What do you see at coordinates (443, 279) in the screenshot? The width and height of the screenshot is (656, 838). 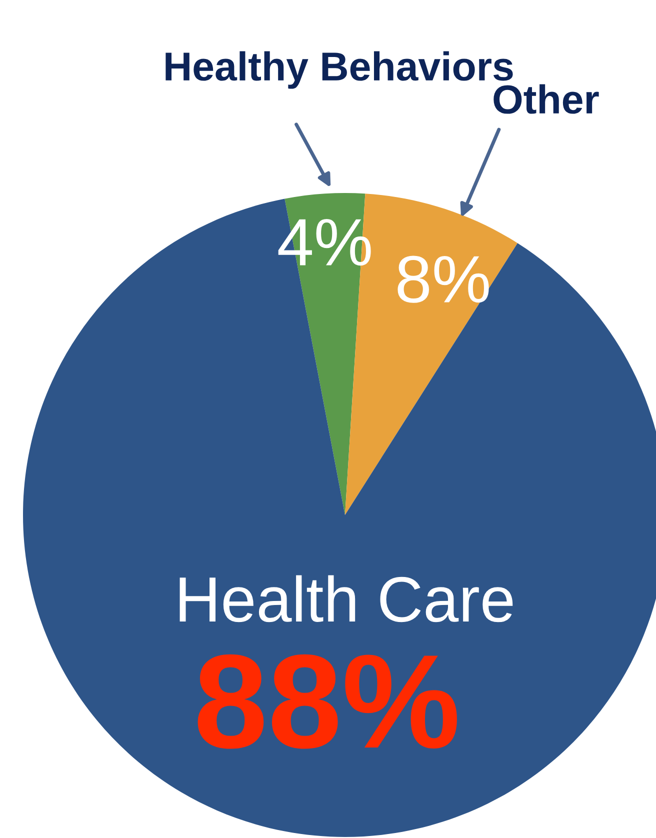 I see `data-label: 8%` at bounding box center [443, 279].